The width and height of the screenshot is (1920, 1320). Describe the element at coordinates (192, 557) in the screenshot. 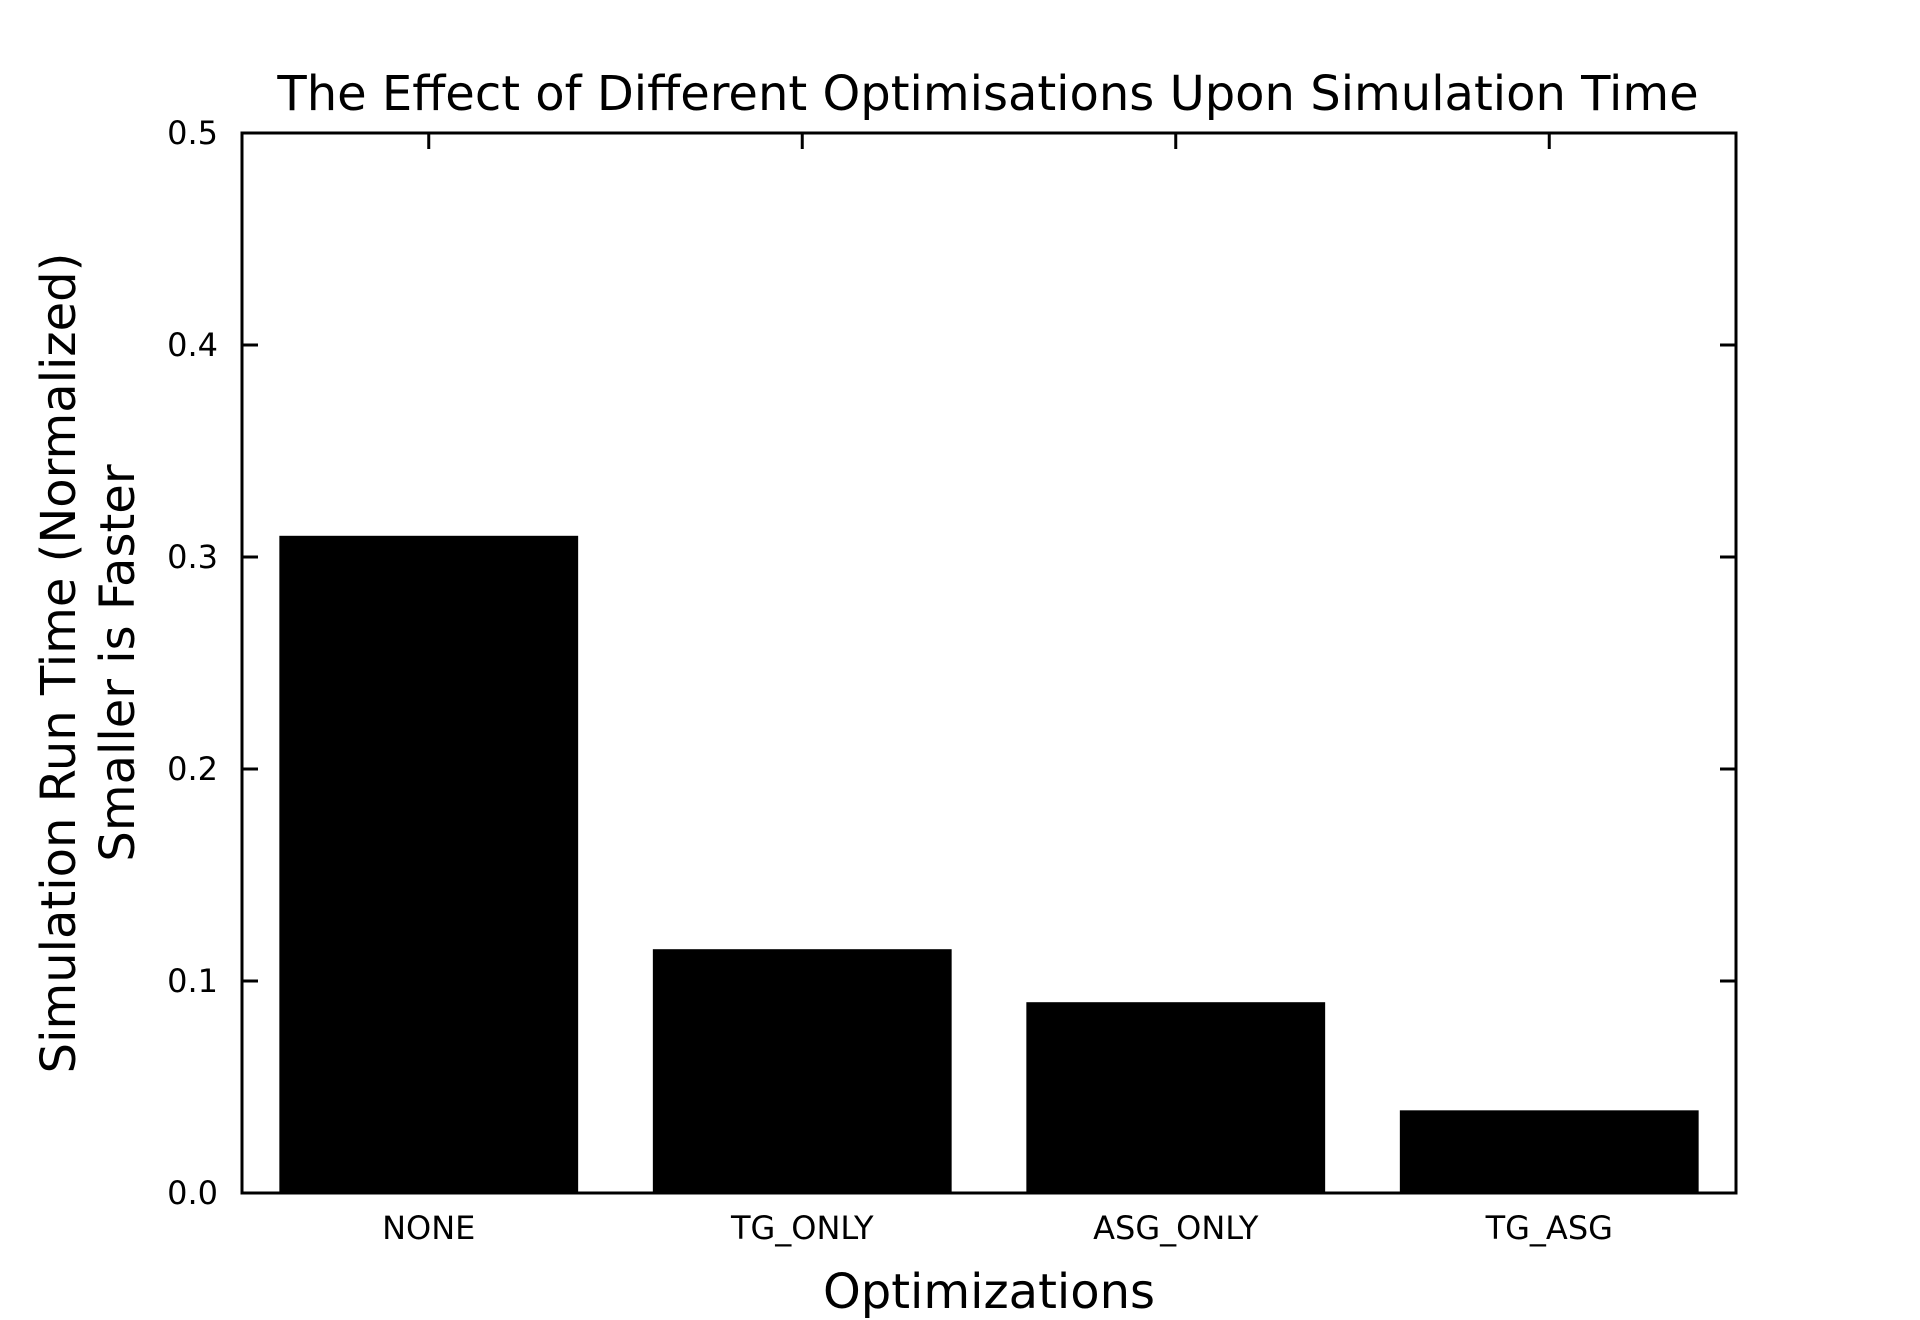

I see `y-tick-label: 0.3` at that location.